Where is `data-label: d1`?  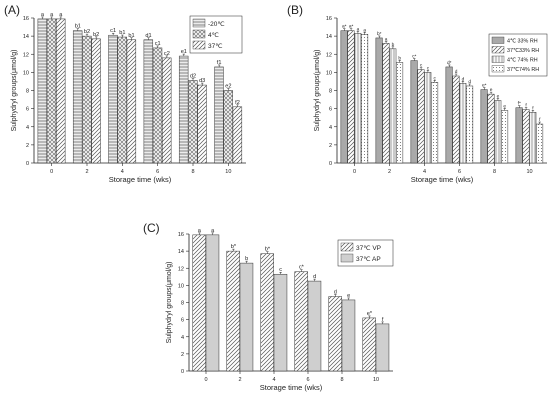 data-label: d1 is located at coordinates (148, 36).